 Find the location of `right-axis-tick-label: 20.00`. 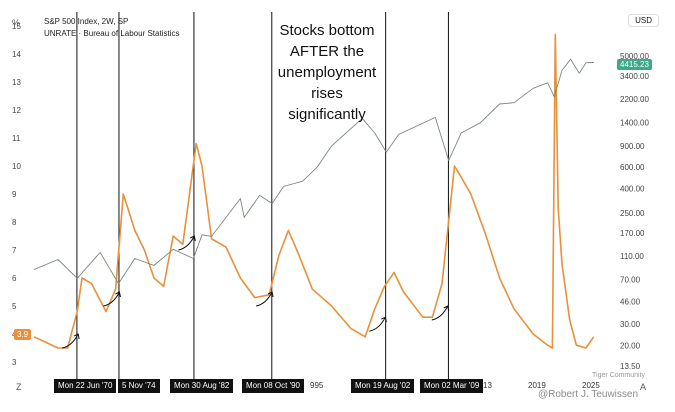

right-axis-tick-label: 20.00 is located at coordinates (630, 345).